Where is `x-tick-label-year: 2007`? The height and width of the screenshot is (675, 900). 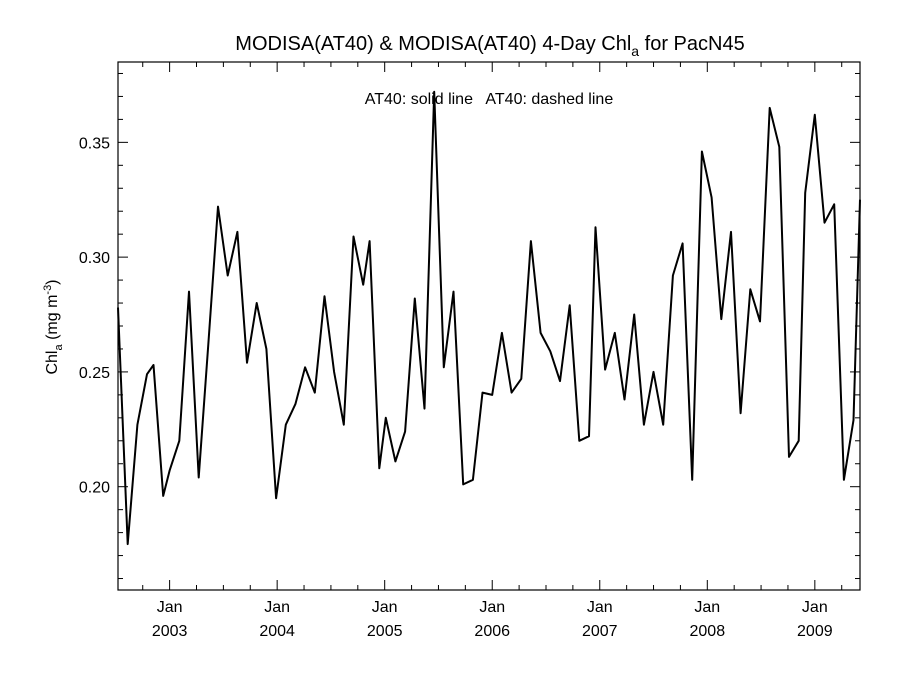 x-tick-label-year: 2007 is located at coordinates (600, 631).